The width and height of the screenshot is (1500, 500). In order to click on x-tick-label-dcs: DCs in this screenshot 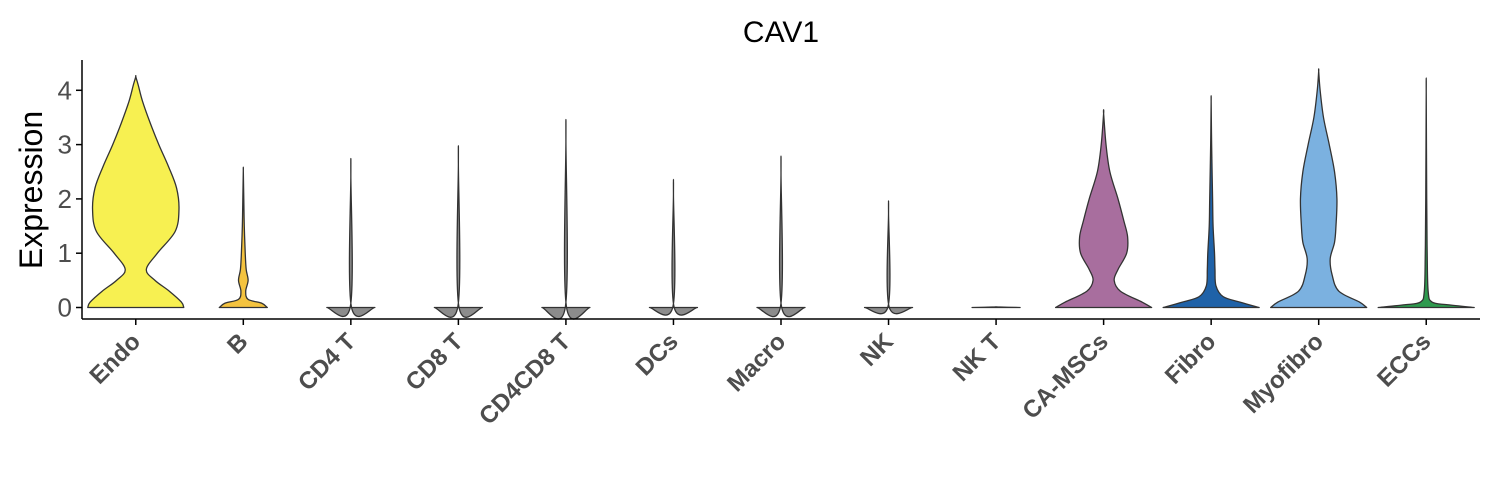, I will do `click(657, 354)`.